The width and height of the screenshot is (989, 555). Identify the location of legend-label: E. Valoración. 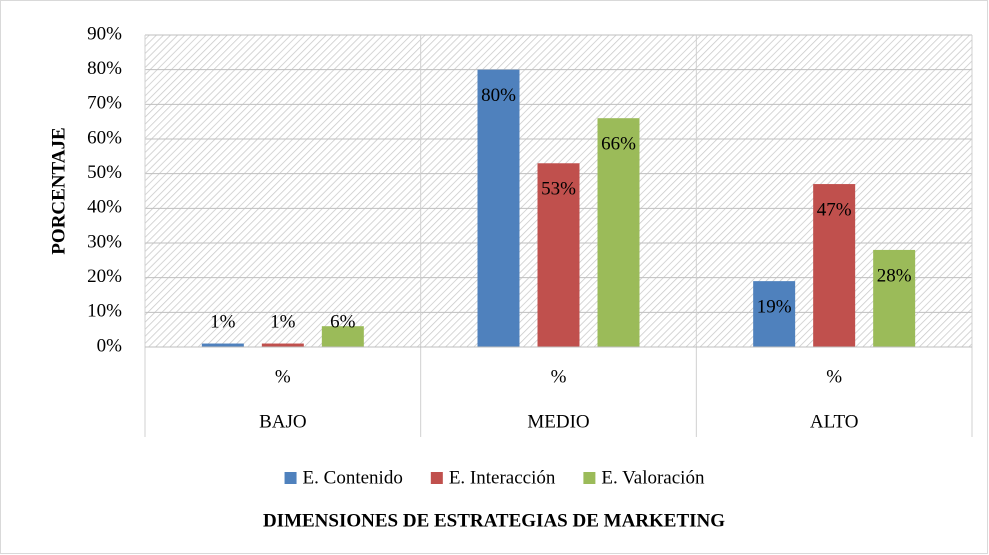
(653, 477).